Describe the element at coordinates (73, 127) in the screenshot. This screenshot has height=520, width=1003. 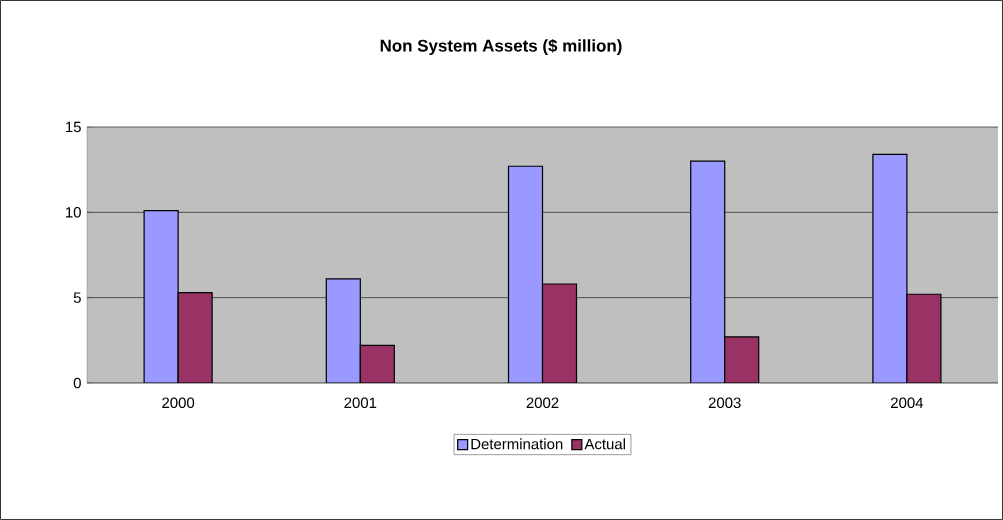
I see `y-tick-label: 15` at that location.